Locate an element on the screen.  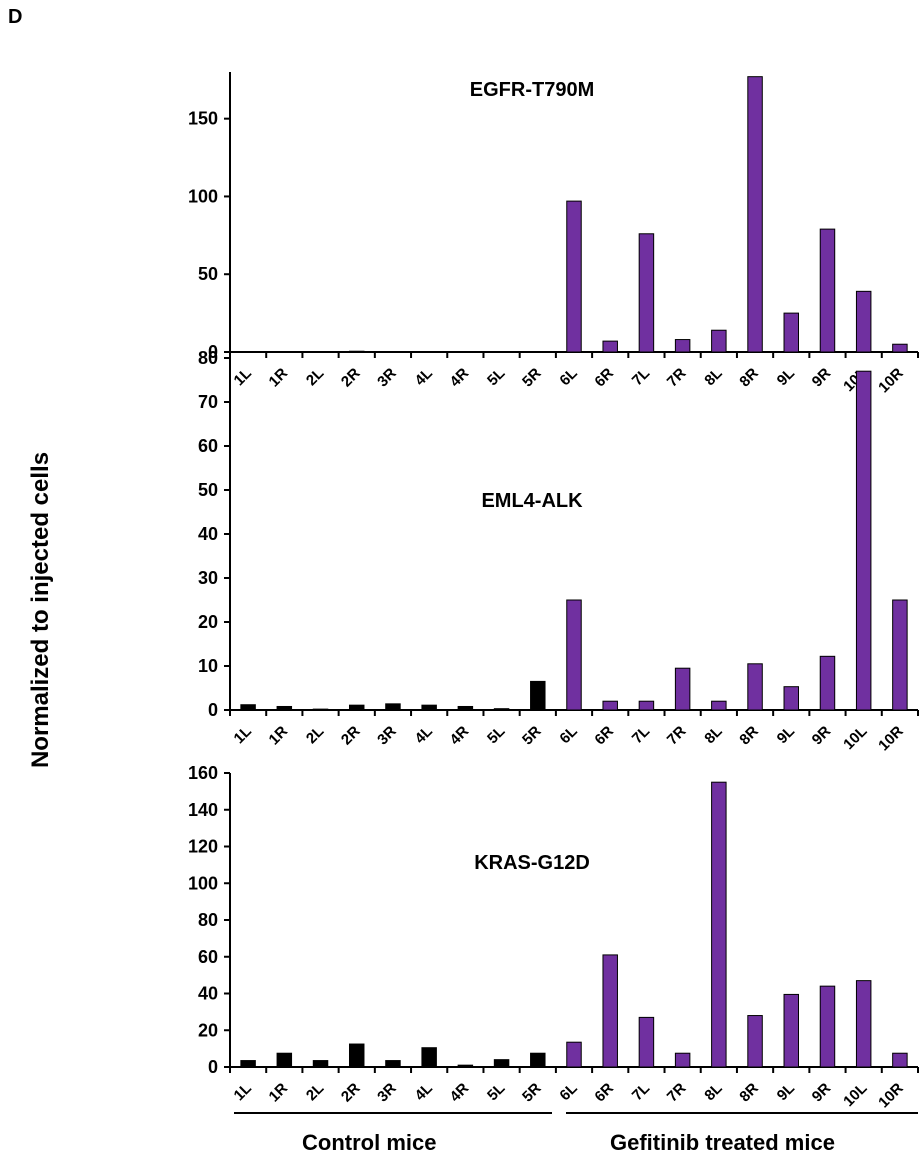
y-tick-label: 150 is located at coordinates (203, 119).